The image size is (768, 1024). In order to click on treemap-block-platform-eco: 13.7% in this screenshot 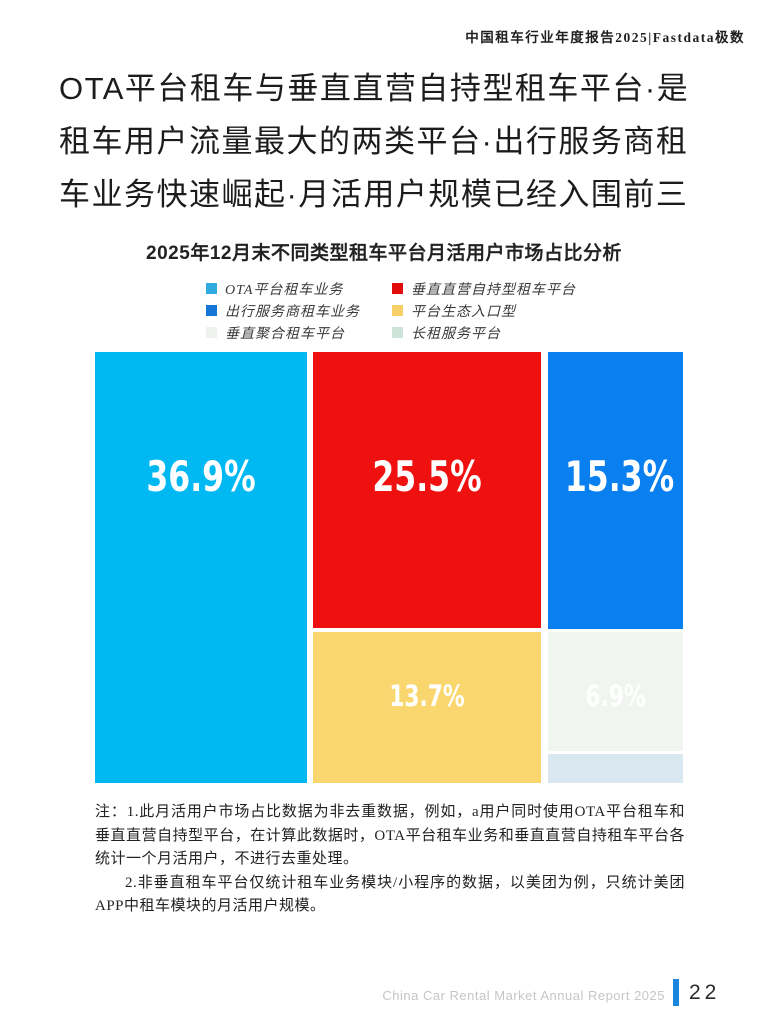, I will do `click(427, 707)`.